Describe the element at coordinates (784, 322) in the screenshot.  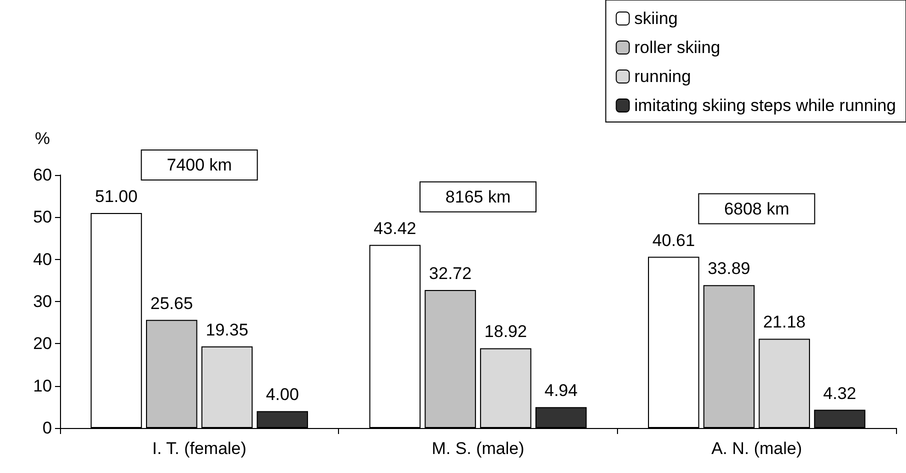
I see `data-label: 21.18` at that location.